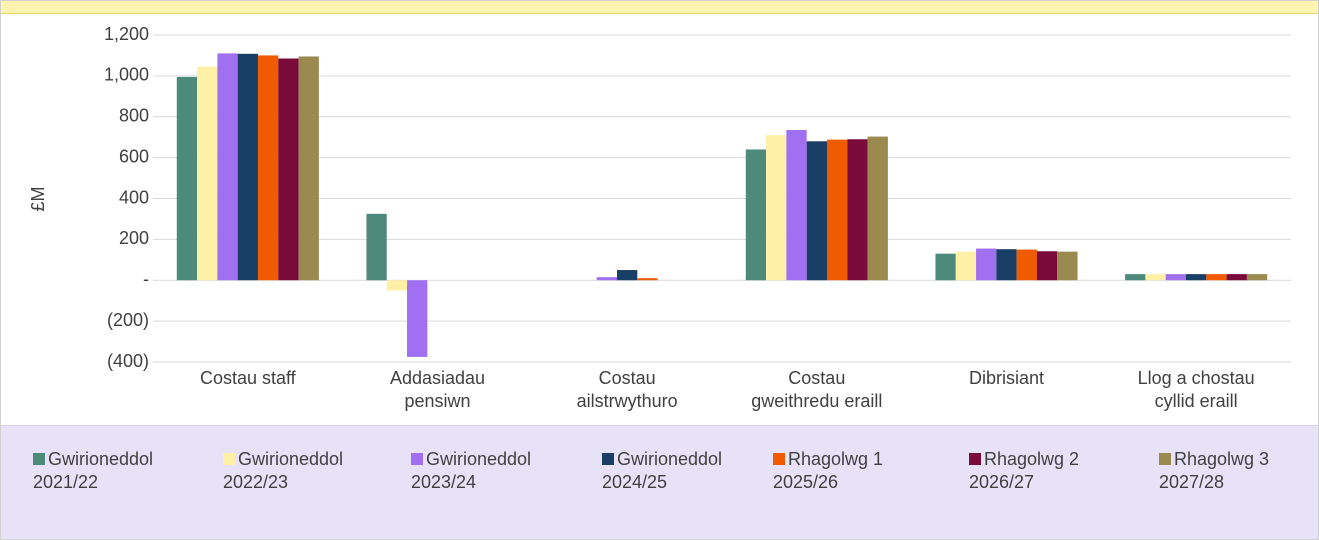 This screenshot has height=540, width=1319. I want to click on legend-label: Gwirioneddol 2021/22, so click(93, 470).